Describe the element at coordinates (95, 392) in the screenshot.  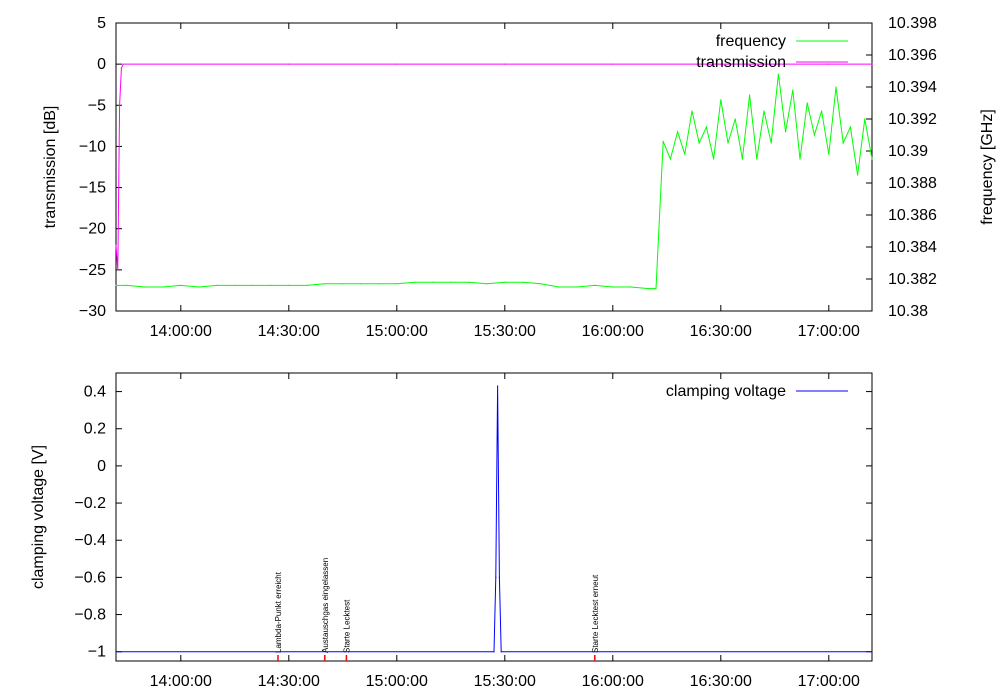
I see `y-tick-label: 0.4` at that location.